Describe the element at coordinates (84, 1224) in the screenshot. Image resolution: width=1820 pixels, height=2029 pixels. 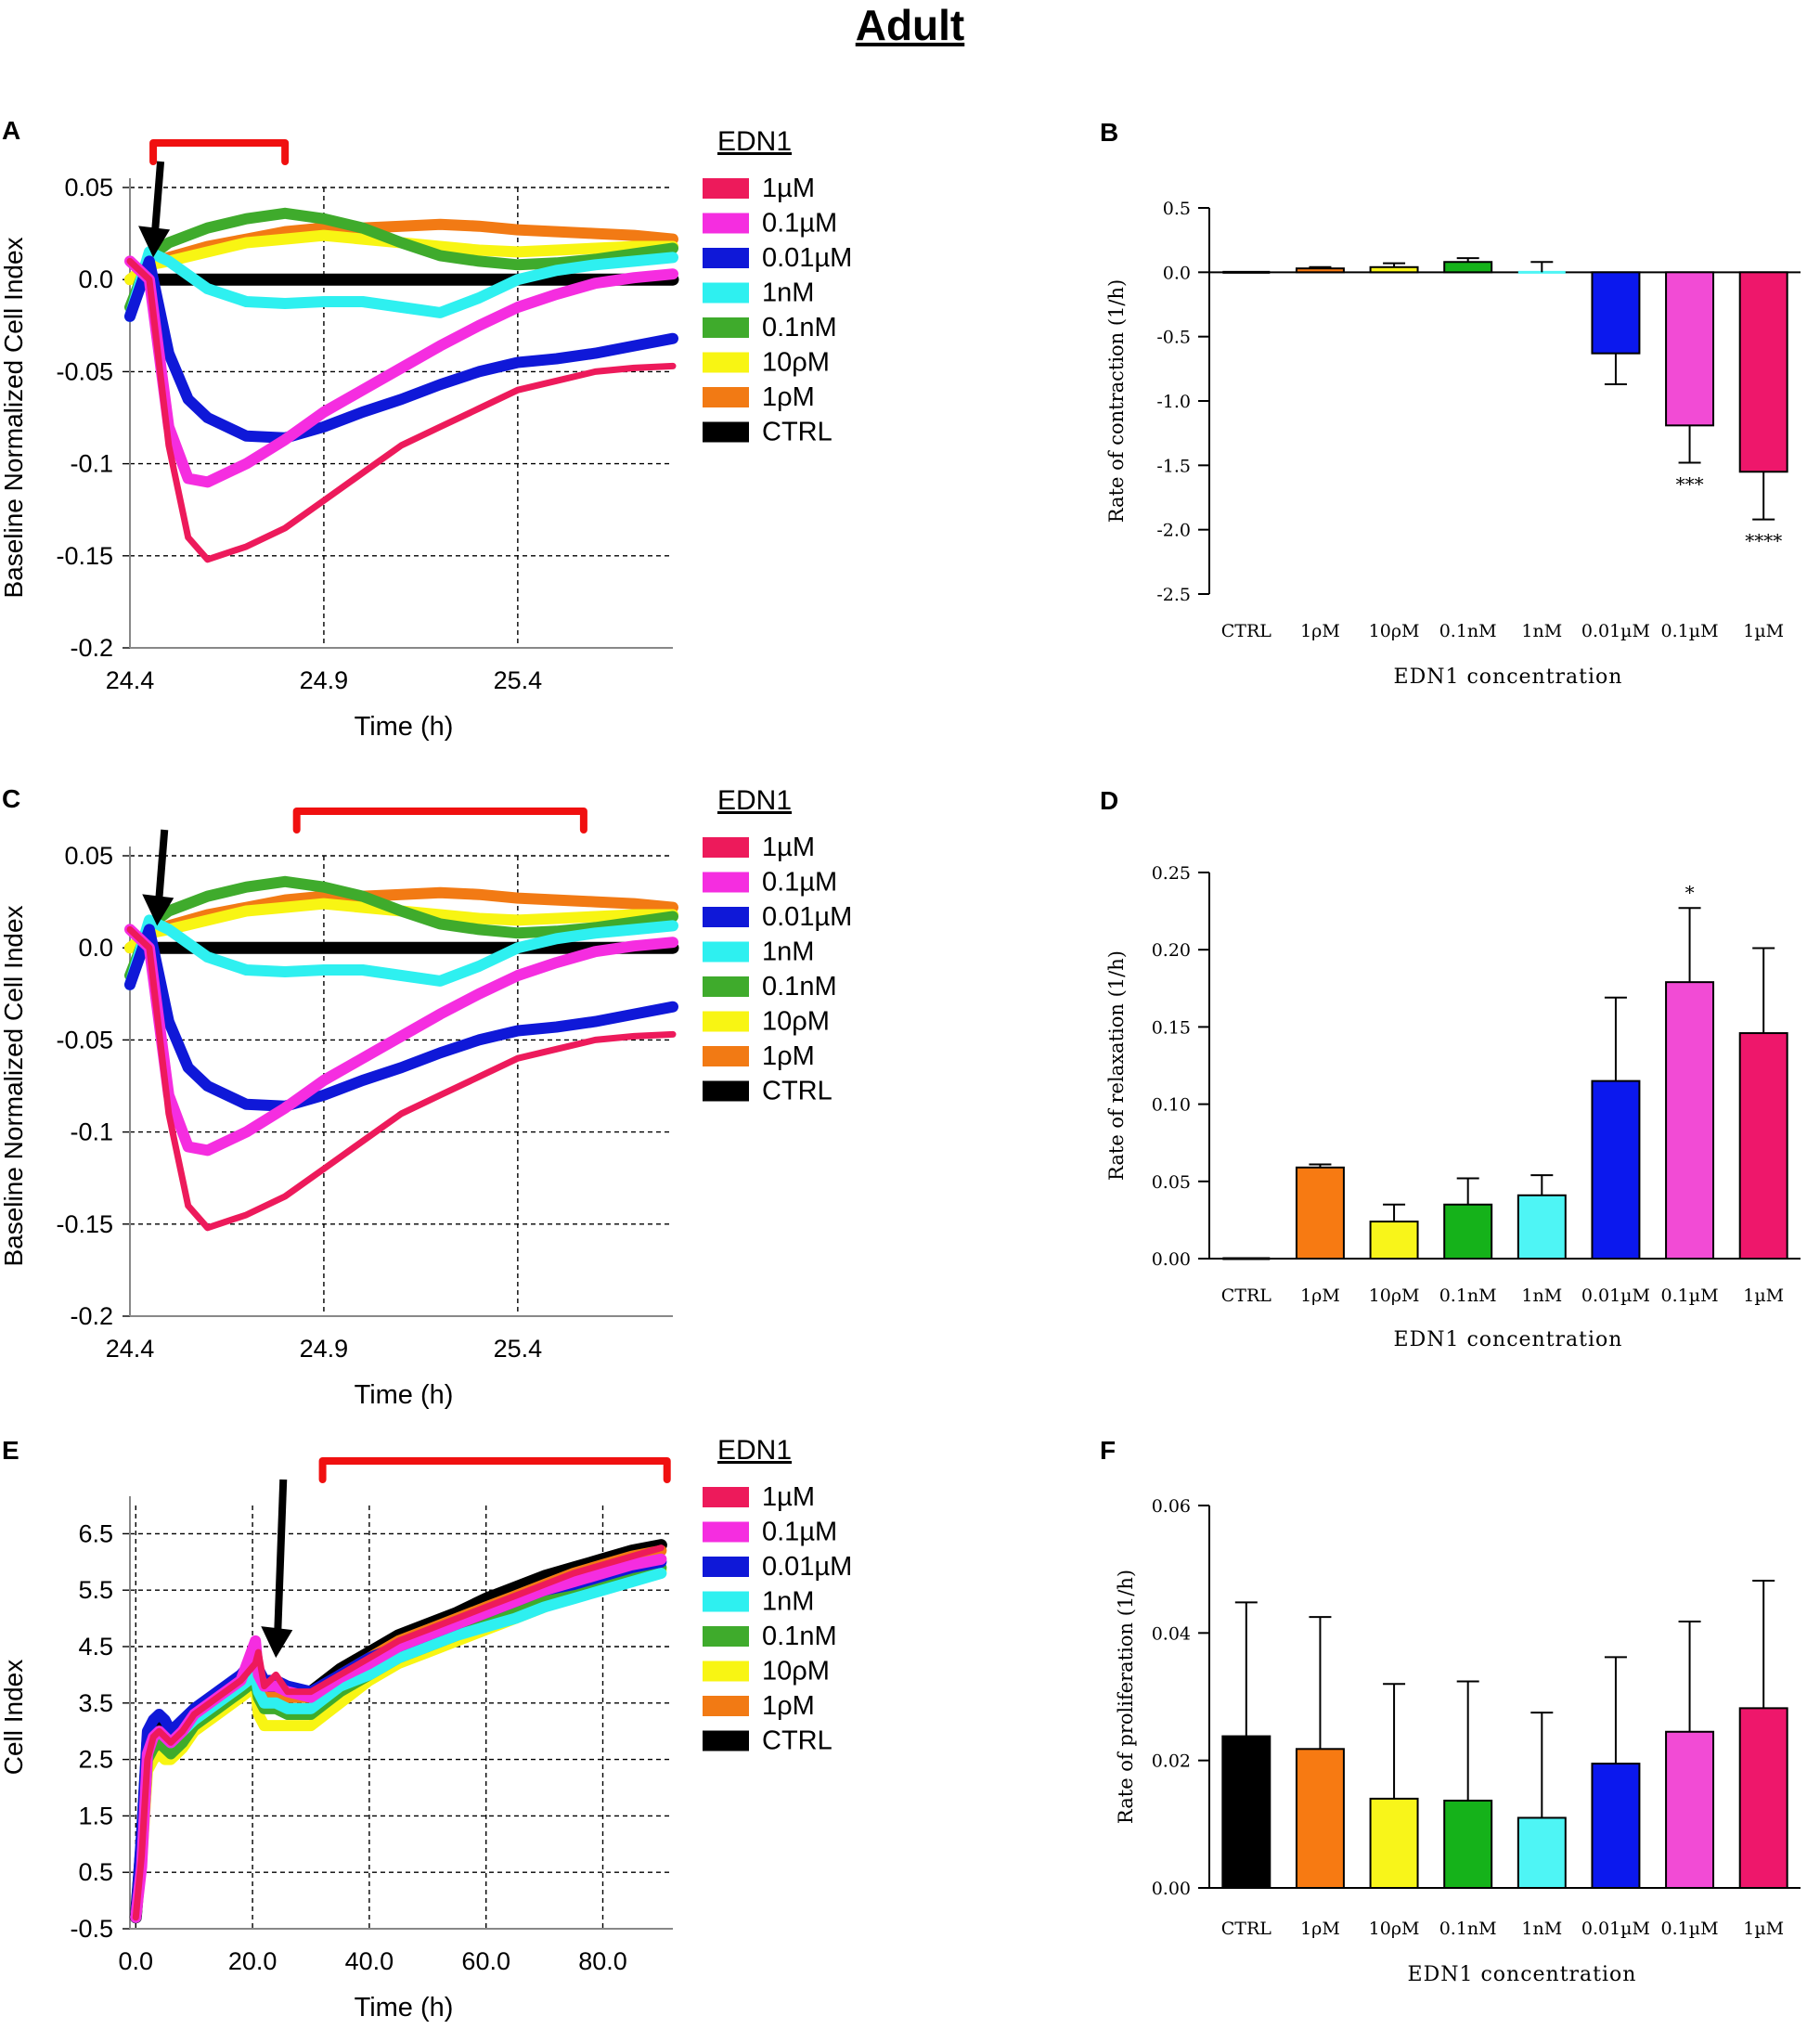
I see `y-tick-label: -0.15` at that location.